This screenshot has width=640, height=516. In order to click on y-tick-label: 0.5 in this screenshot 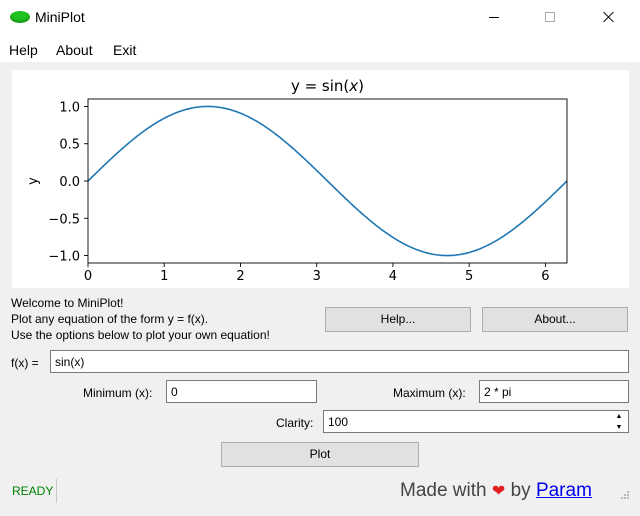, I will do `click(69, 145)`.